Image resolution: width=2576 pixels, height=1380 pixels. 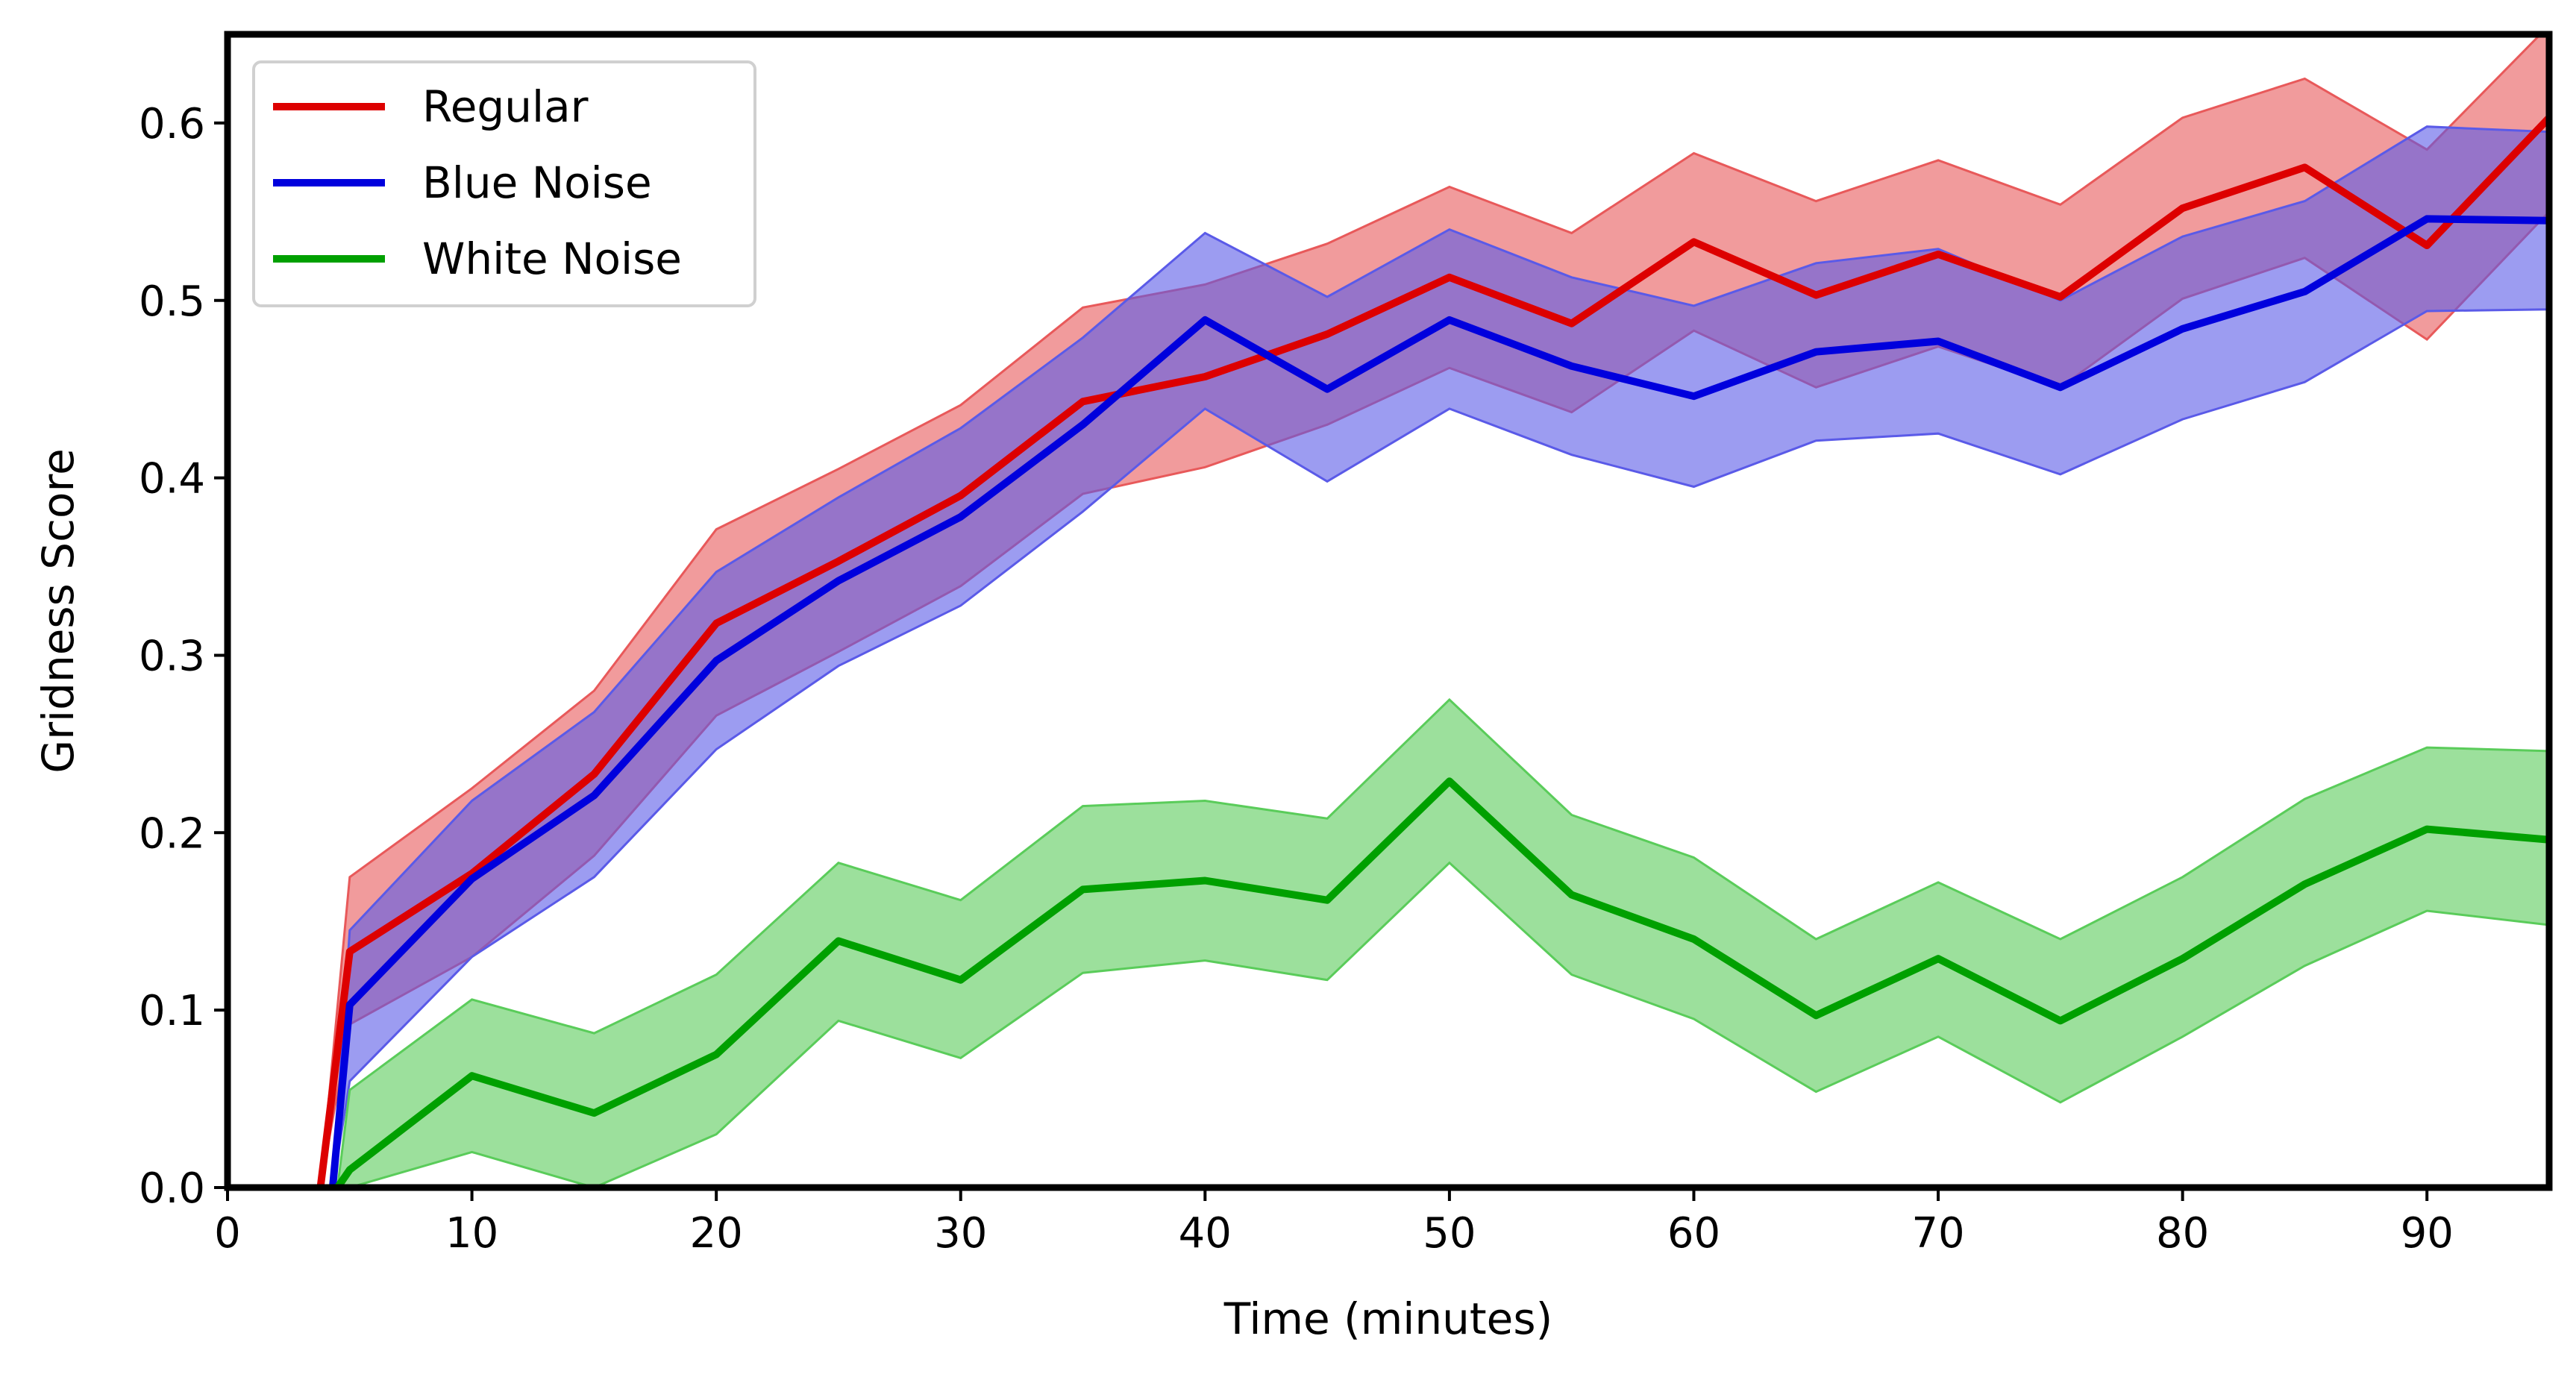 I want to click on legend-label-regular: Regular, so click(x=505, y=106).